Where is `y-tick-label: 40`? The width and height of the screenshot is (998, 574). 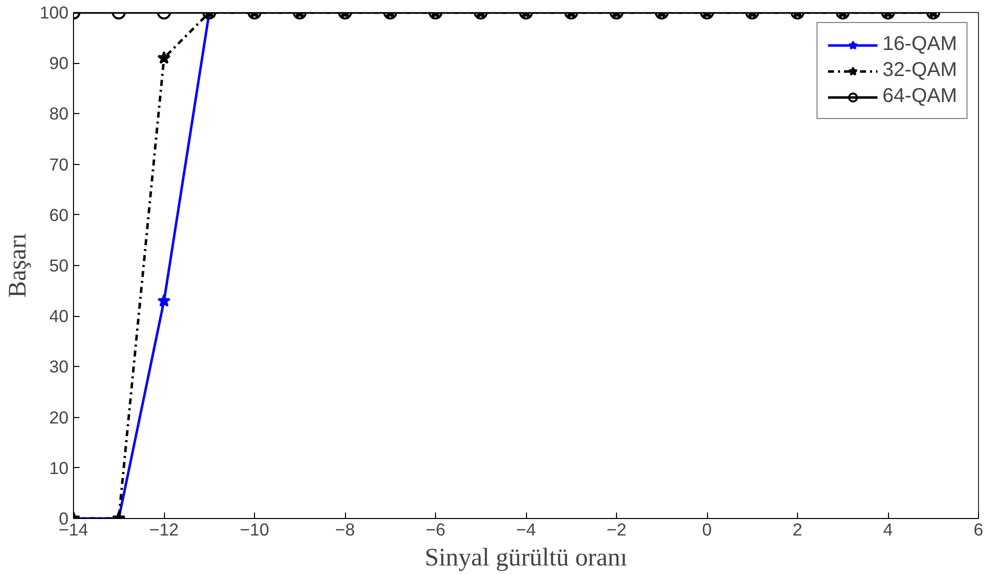 y-tick-label: 40 is located at coordinates (59, 316).